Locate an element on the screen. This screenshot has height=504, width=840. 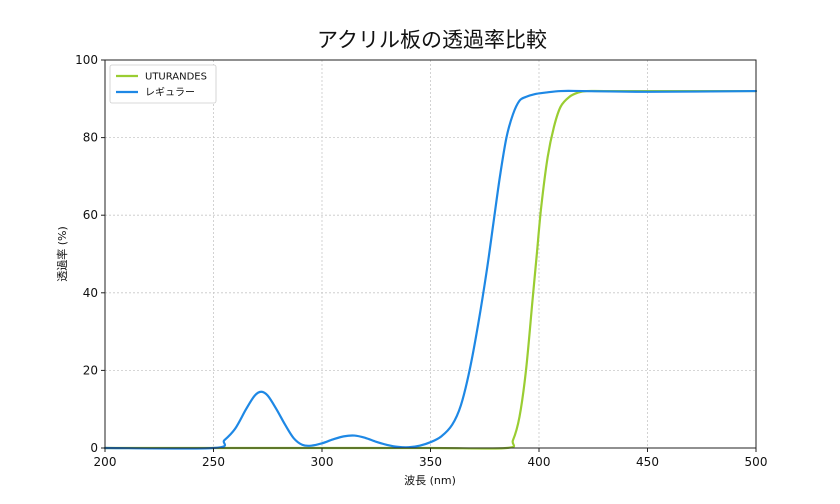
legend-label: レギュラー is located at coordinates (170, 93).